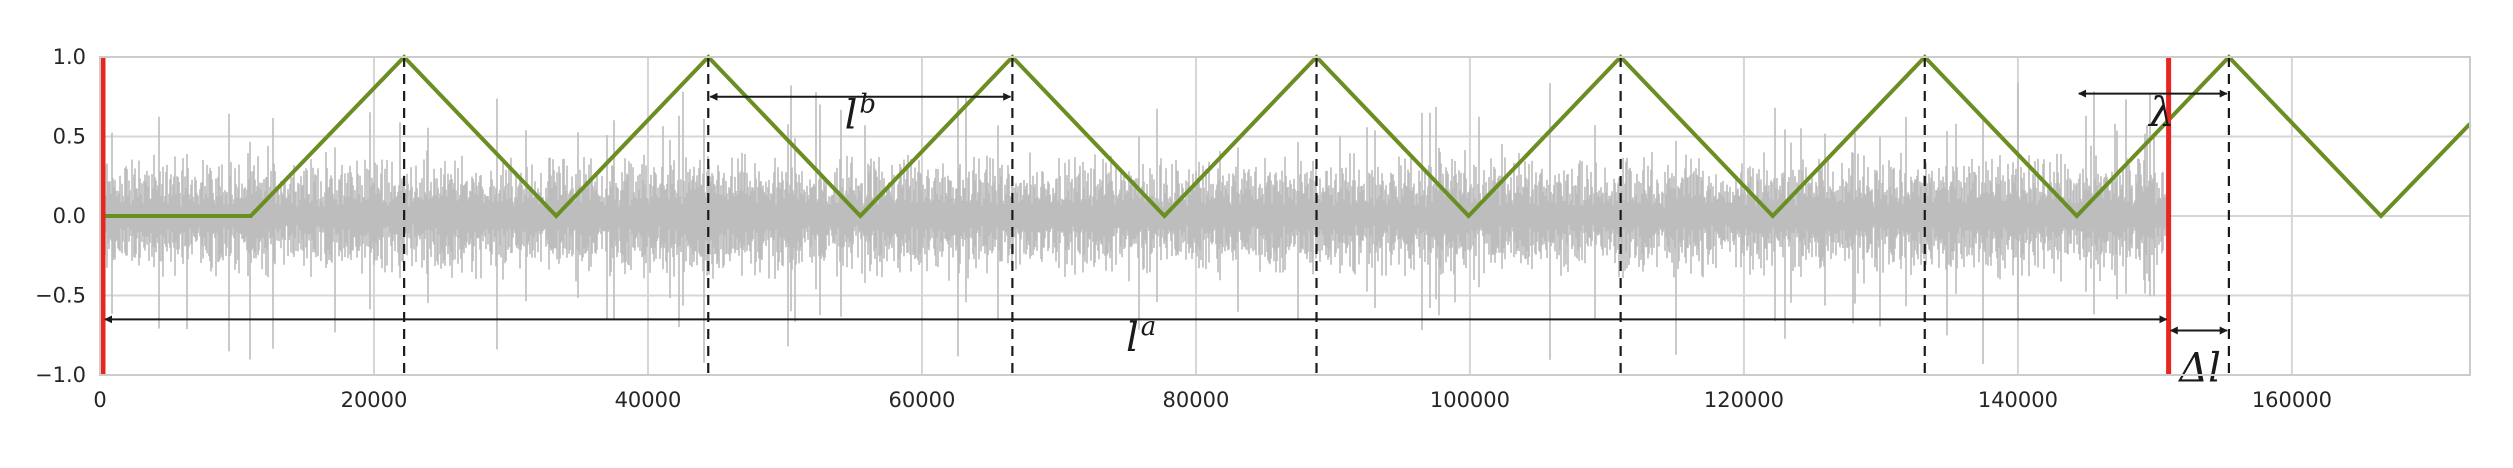  What do you see at coordinates (1196, 400) in the screenshot?
I see `x-tick-label-4: 80000` at bounding box center [1196, 400].